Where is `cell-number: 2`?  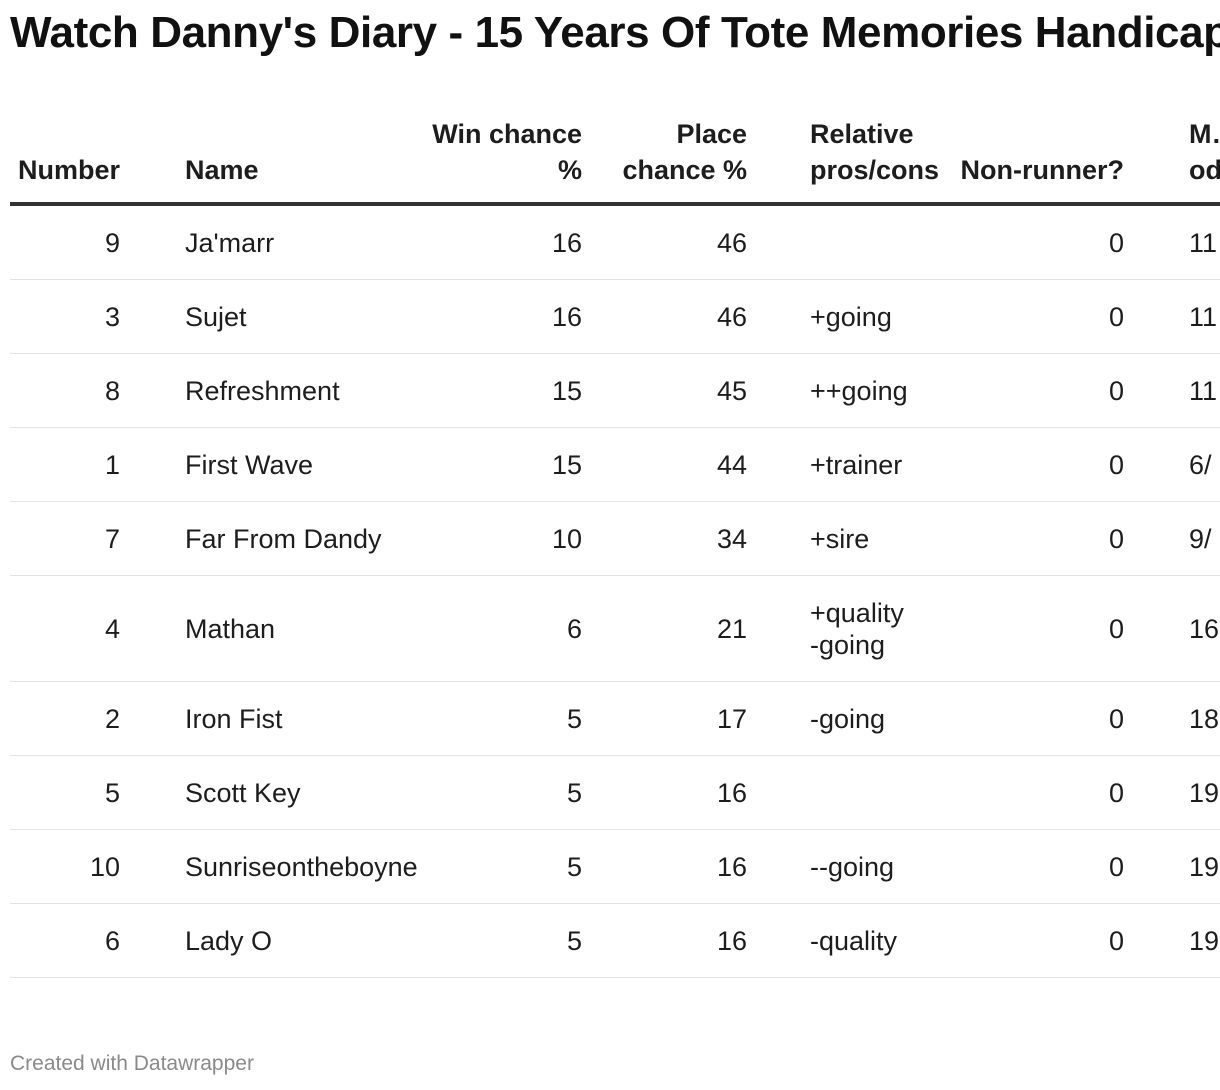 cell-number: 2 is located at coordinates (65, 718).